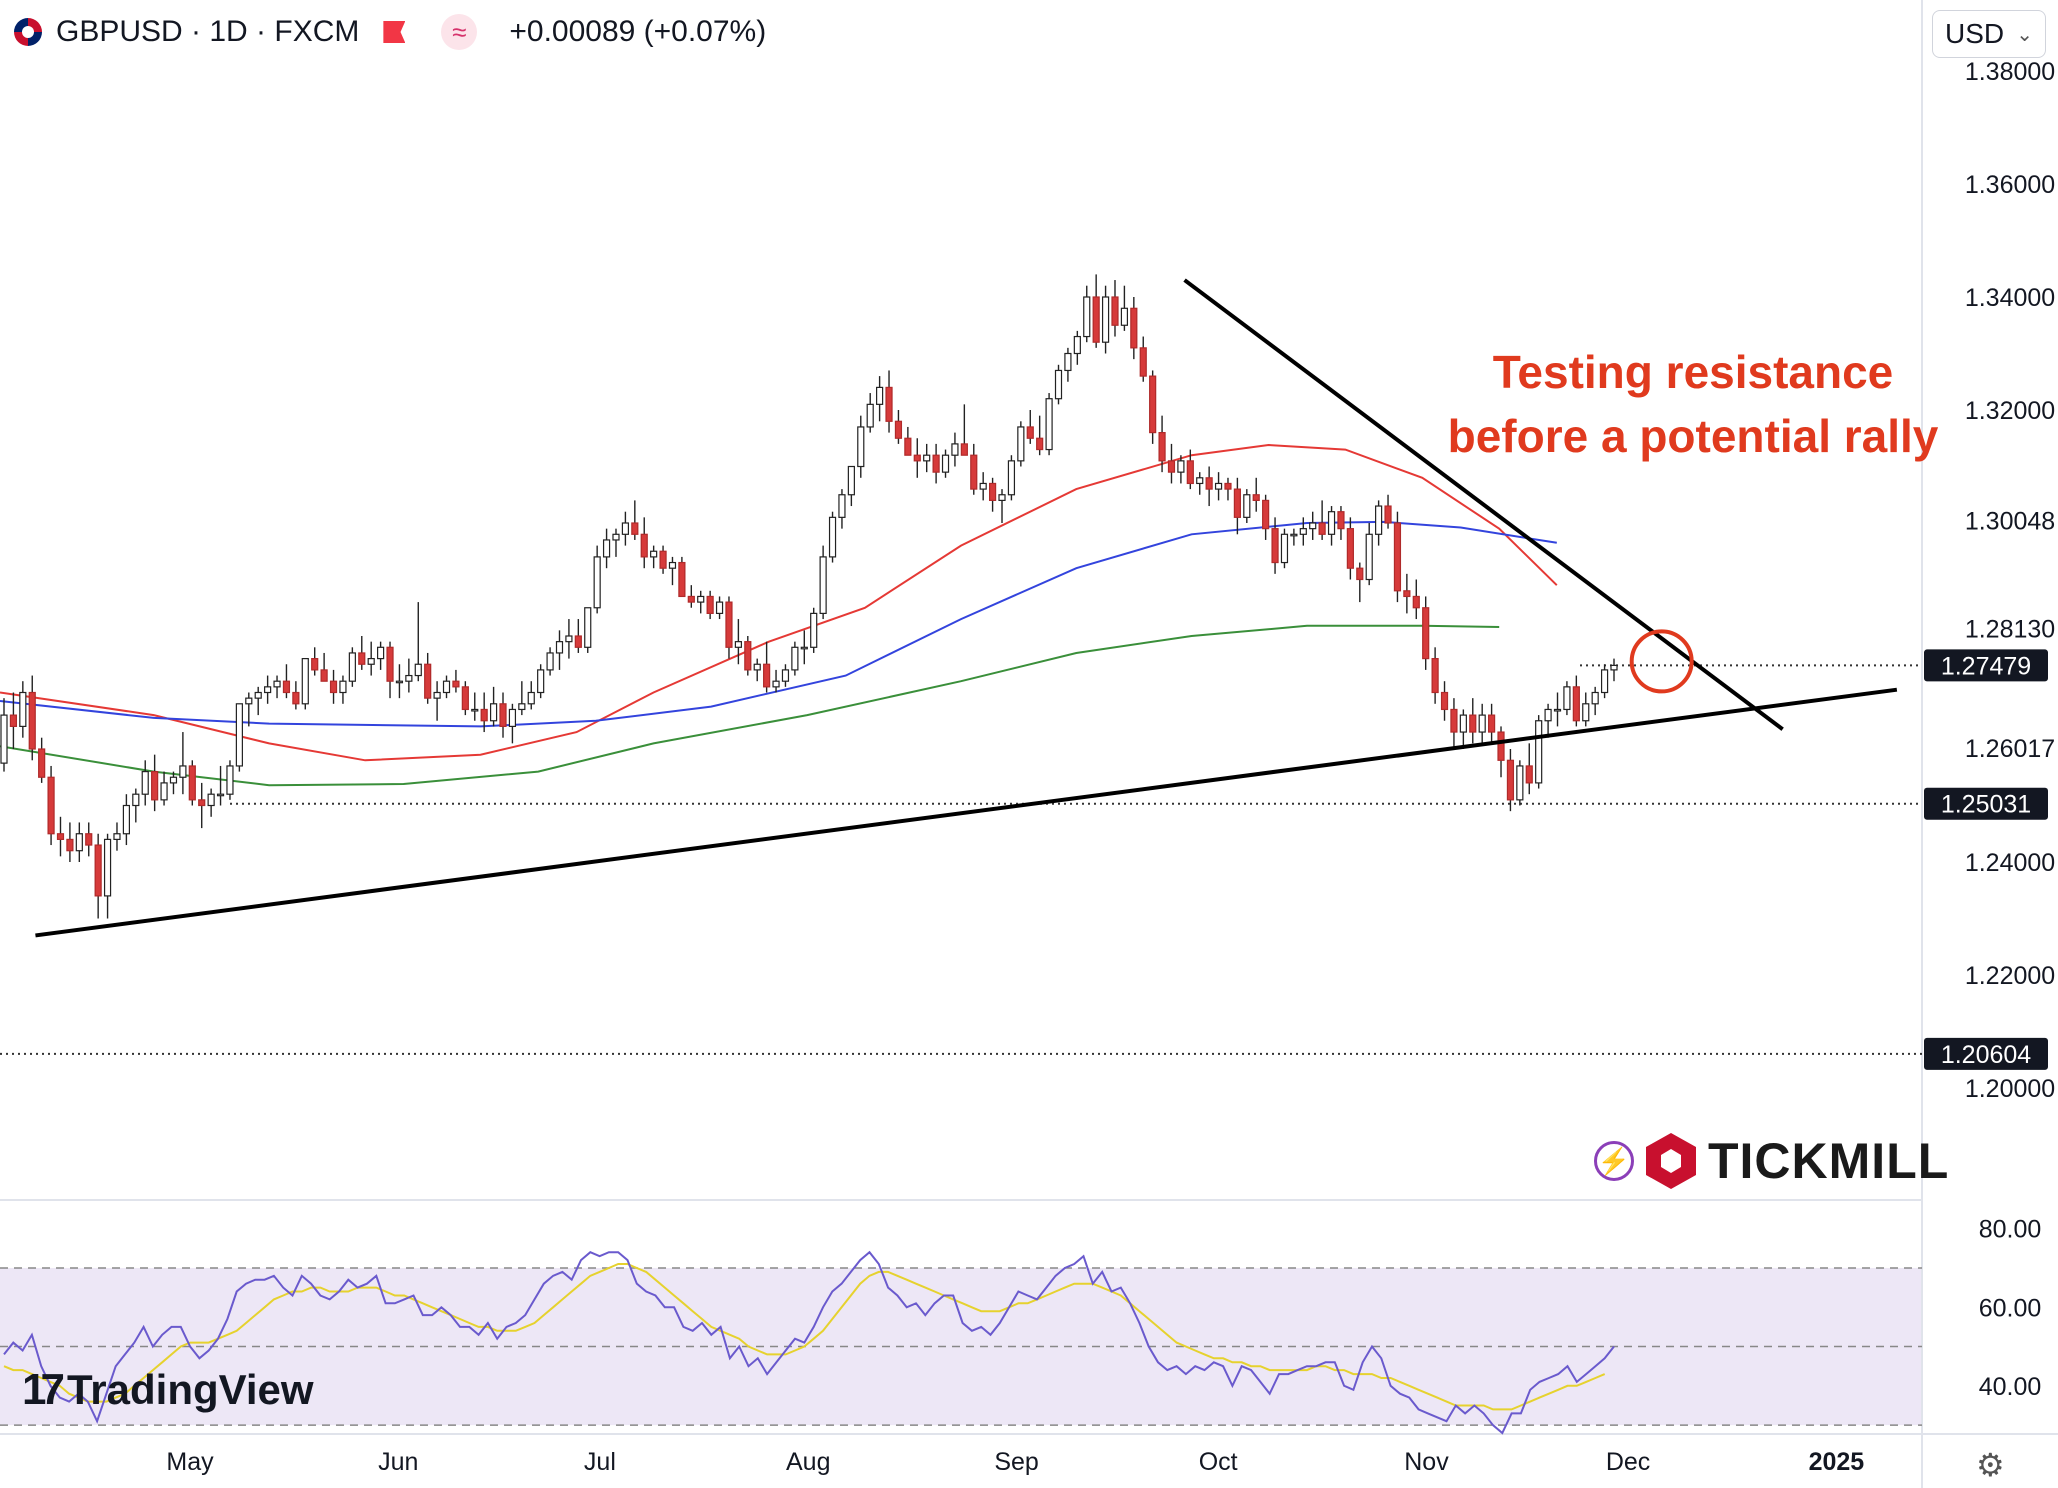 This screenshot has height=1488, width=2058. I want to click on tradingview-wordmark: TradingView, so click(190, 1389).